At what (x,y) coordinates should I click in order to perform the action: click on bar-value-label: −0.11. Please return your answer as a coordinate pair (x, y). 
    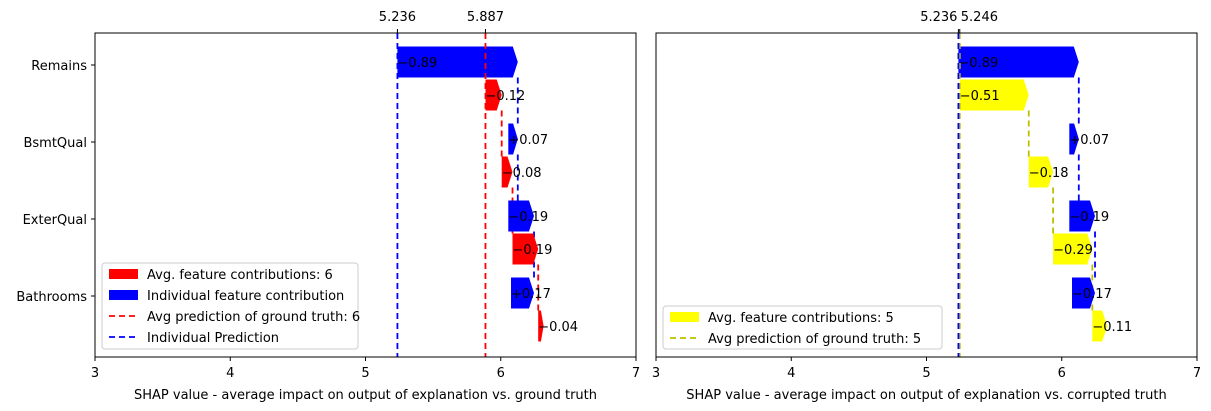
    Looking at the image, I should click on (1112, 327).